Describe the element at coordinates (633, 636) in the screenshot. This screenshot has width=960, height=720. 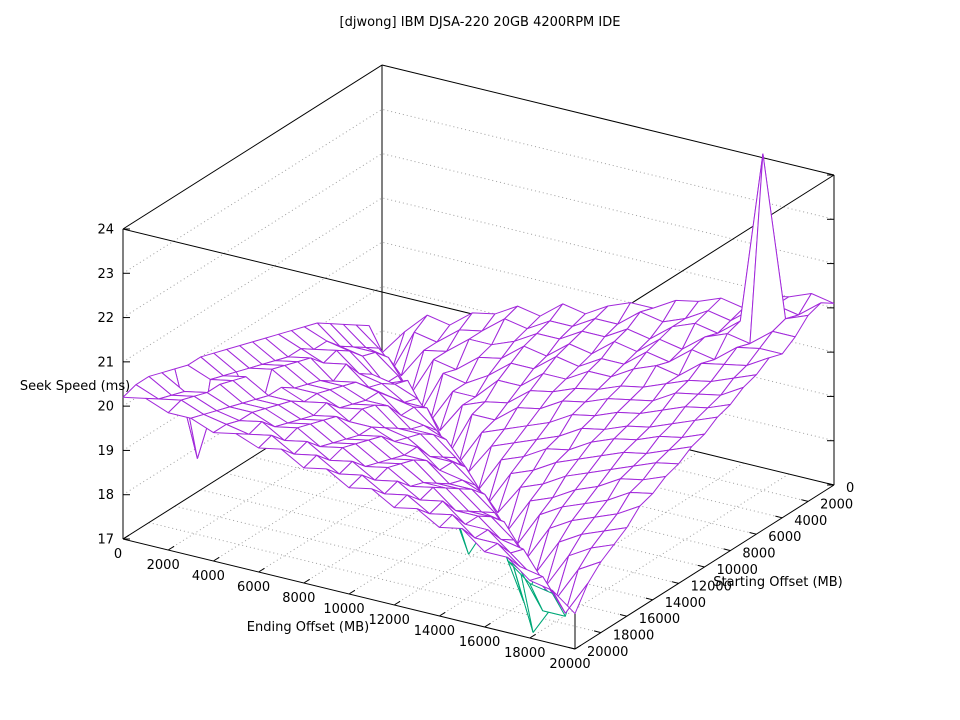
I see `y-tick-label: 18000` at that location.